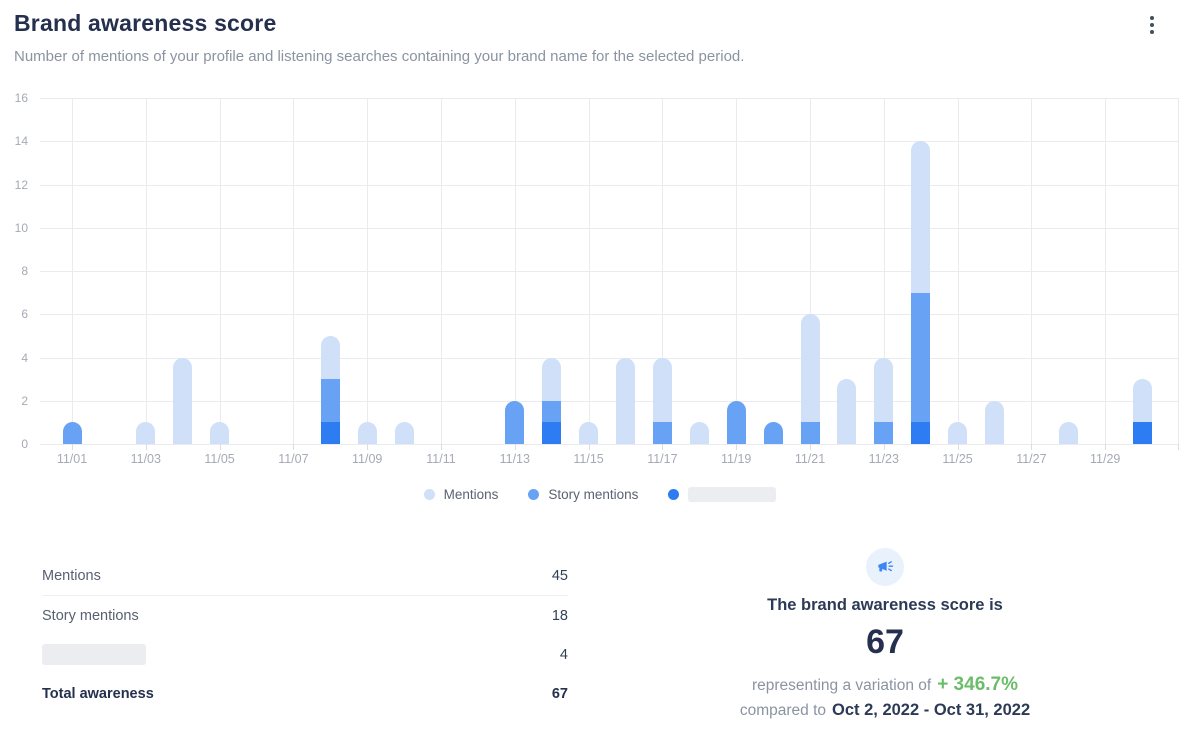 This screenshot has height=734, width=1200. What do you see at coordinates (21, 227) in the screenshot?
I see `y-axis-label: 10` at bounding box center [21, 227].